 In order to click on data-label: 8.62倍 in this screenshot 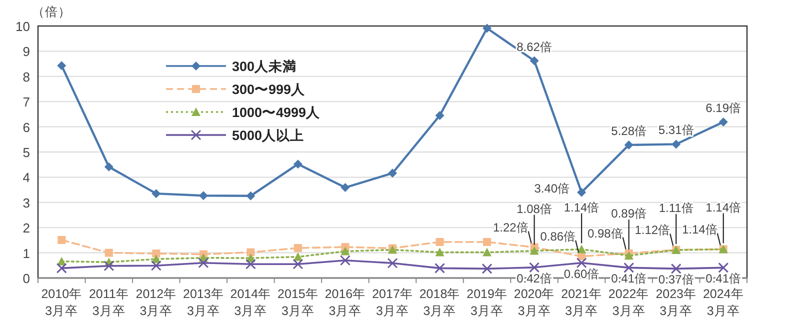, I will do `click(534, 47)`.